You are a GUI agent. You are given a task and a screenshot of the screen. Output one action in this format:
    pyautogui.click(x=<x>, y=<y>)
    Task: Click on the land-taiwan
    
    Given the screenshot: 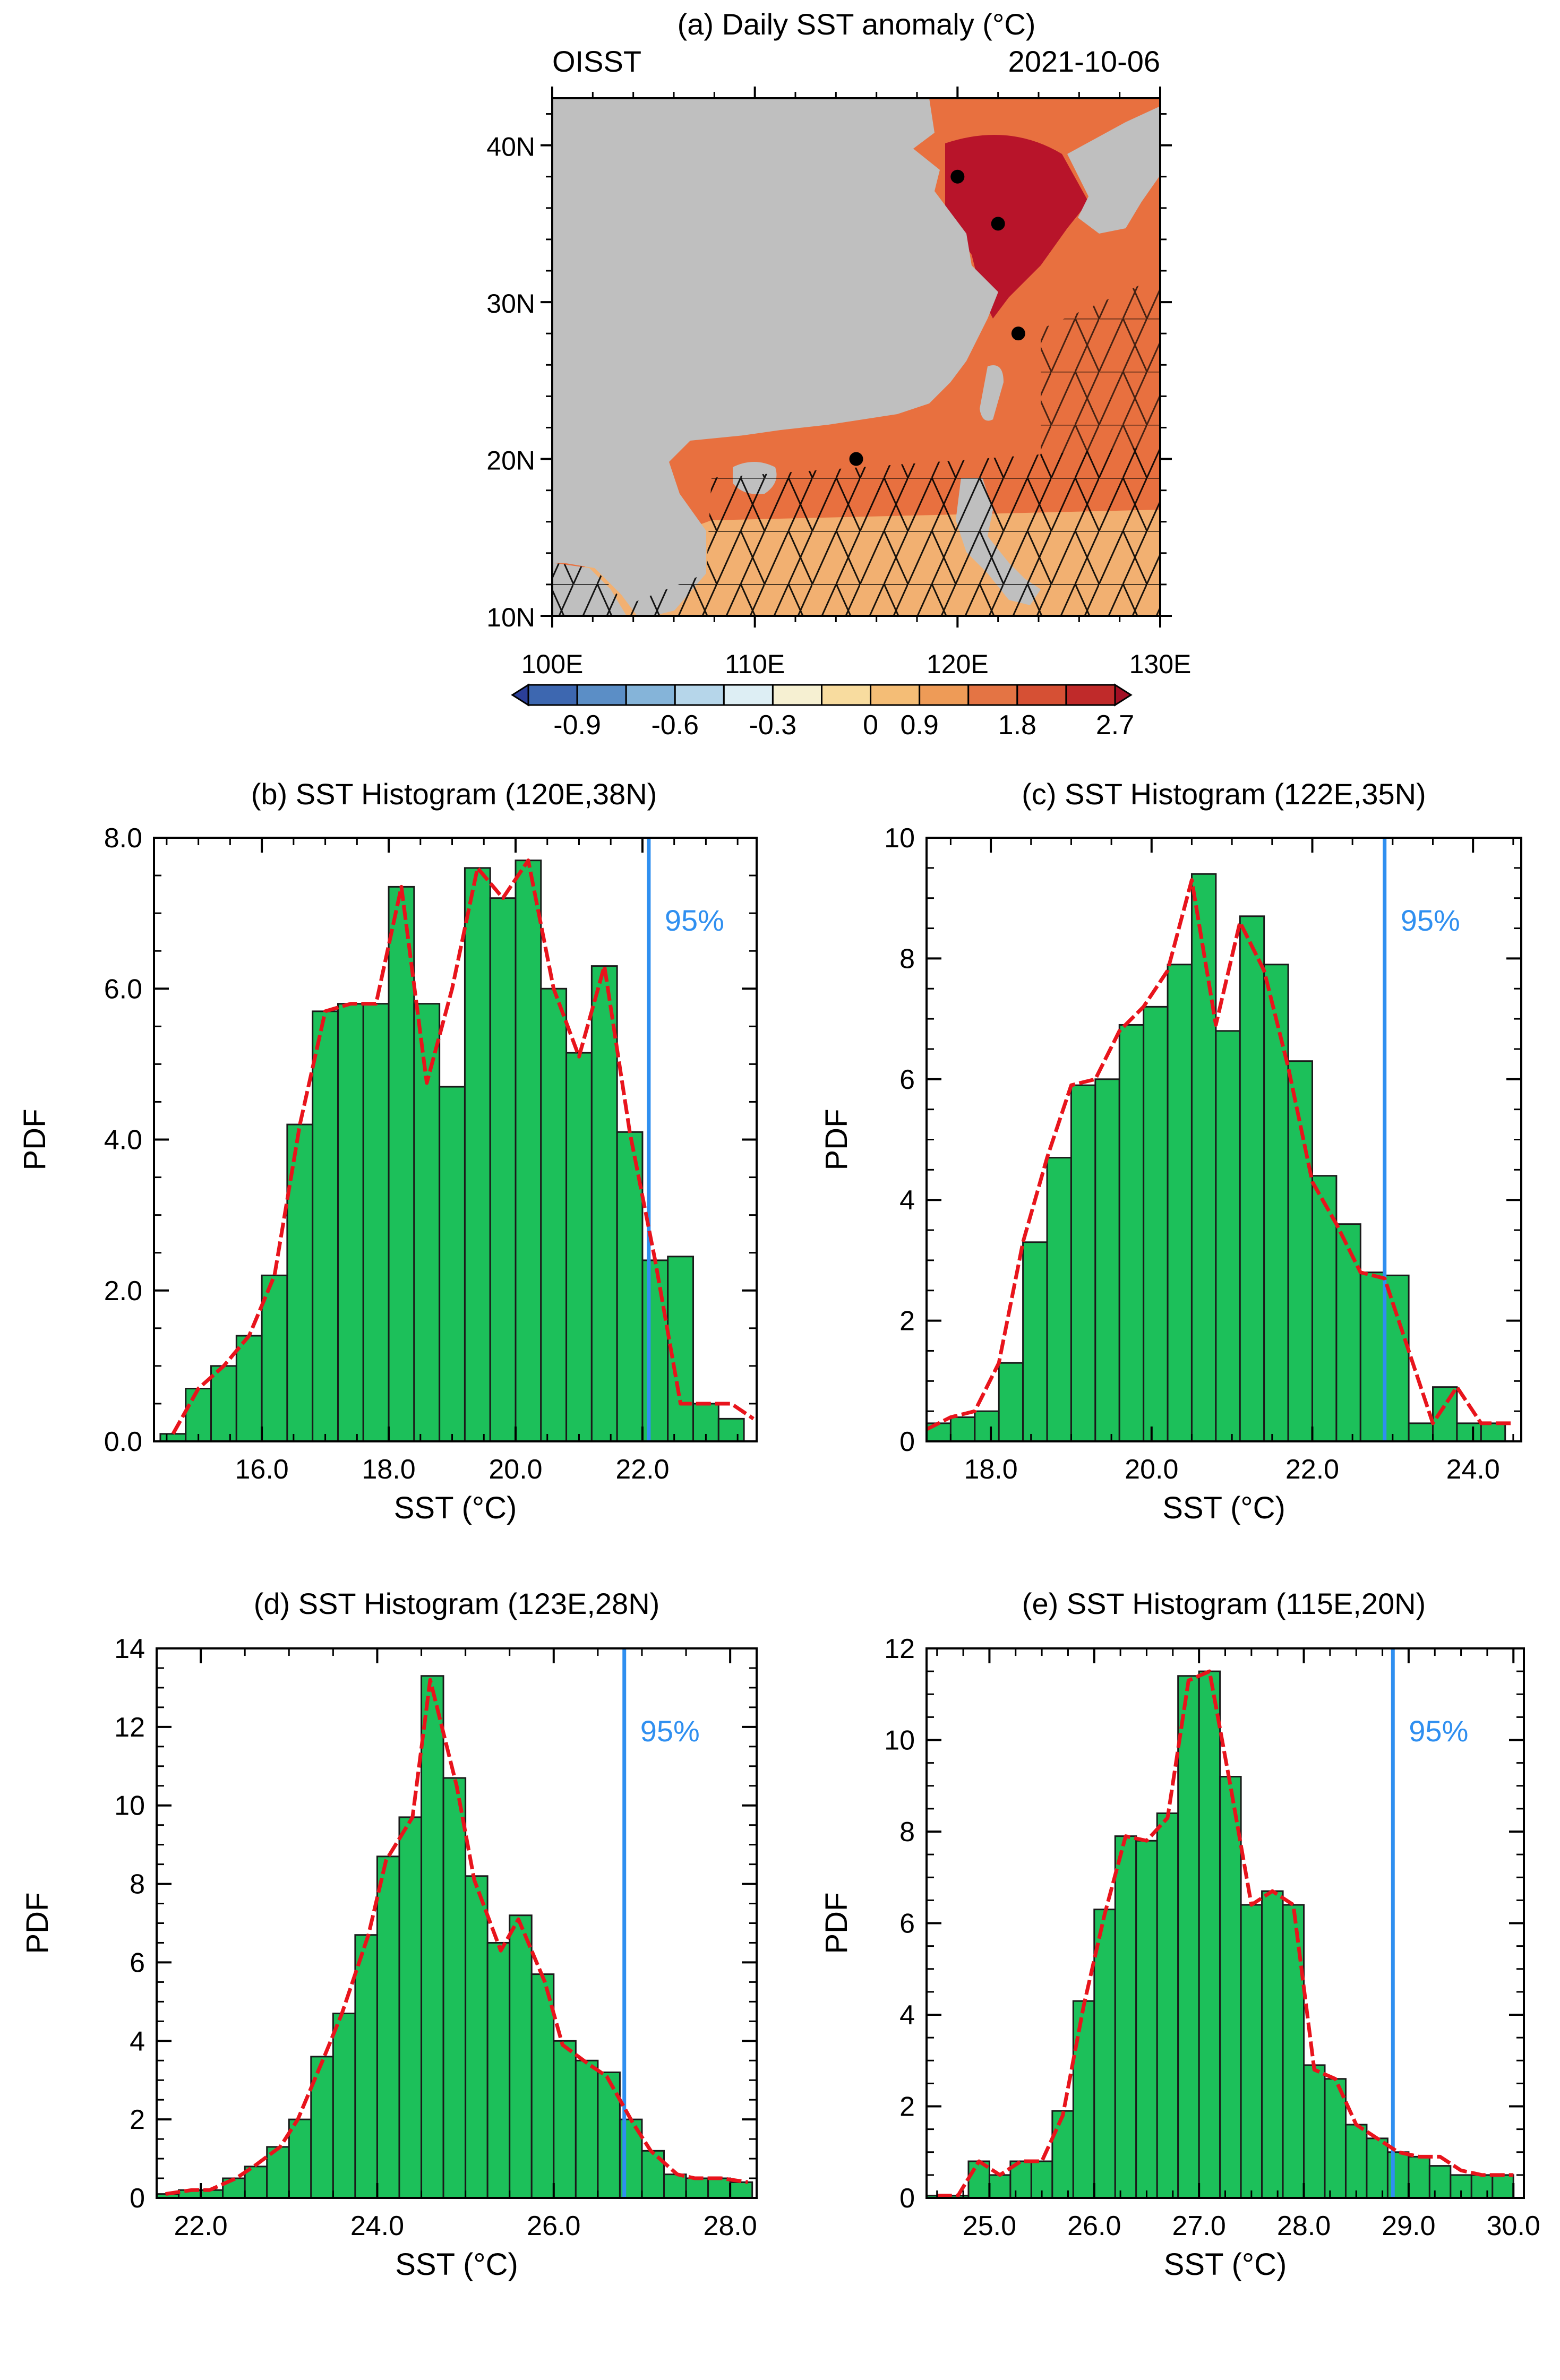 What is the action you would take?
    pyautogui.click(x=992, y=393)
    